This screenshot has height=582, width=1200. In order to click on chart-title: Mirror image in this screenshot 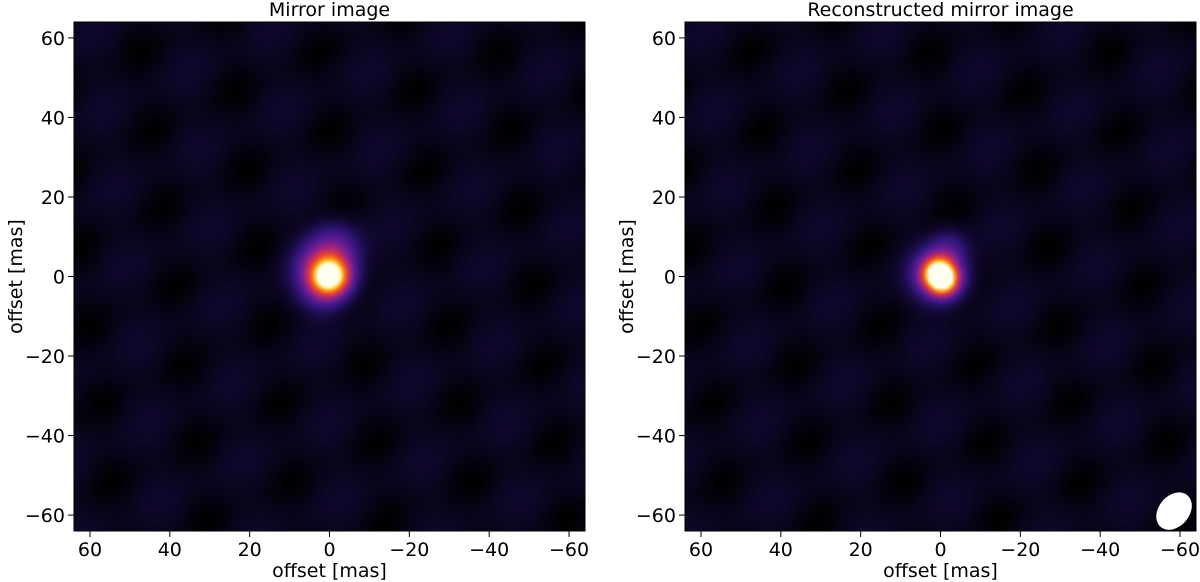, I will do `click(329, 10)`.